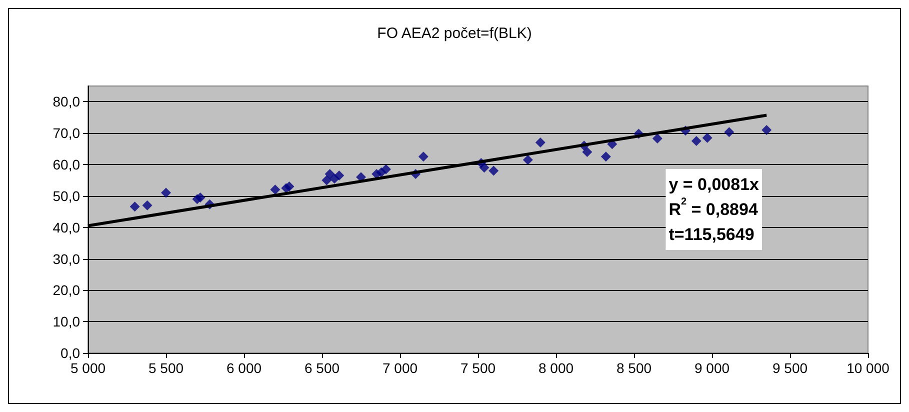 This screenshot has height=412, width=909. What do you see at coordinates (66, 164) in the screenshot?
I see `y-tick-label: 60,0` at bounding box center [66, 164].